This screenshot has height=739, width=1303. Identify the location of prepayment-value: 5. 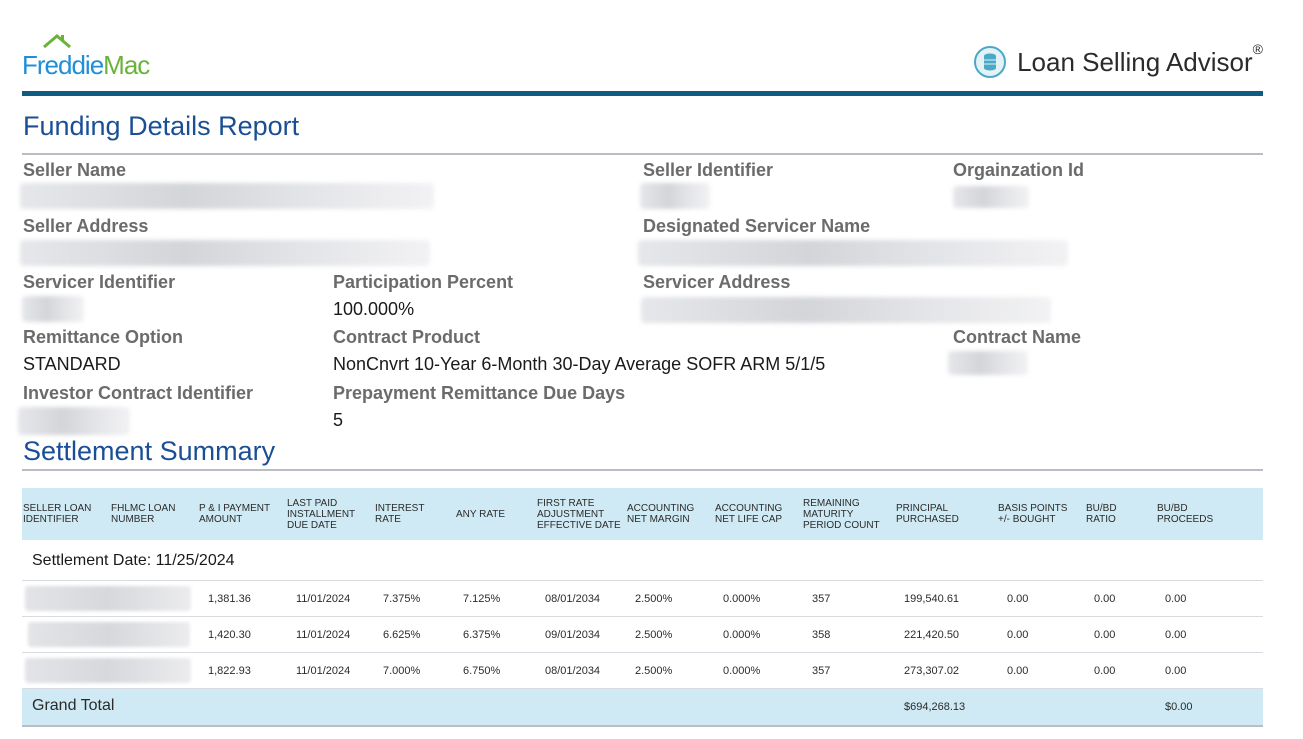
(338, 420).